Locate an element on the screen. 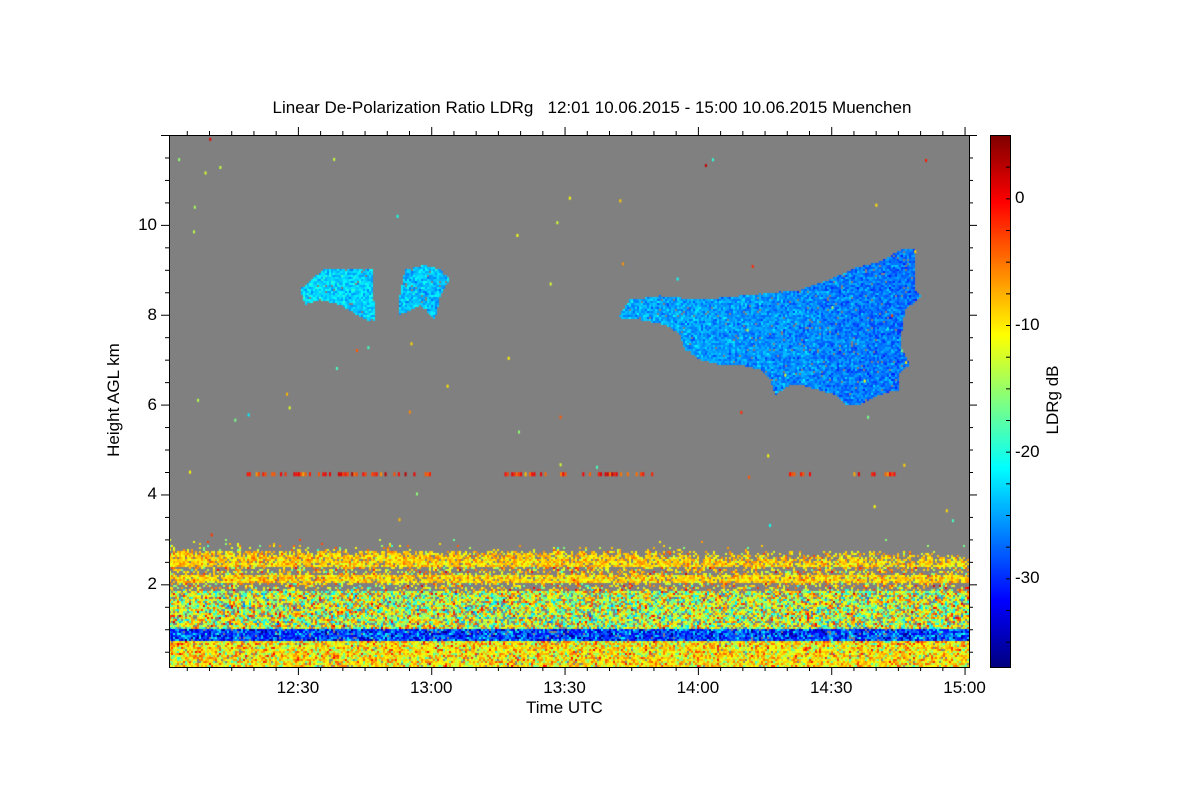  colorbar-tick-label: -30 is located at coordinates (1027, 578).